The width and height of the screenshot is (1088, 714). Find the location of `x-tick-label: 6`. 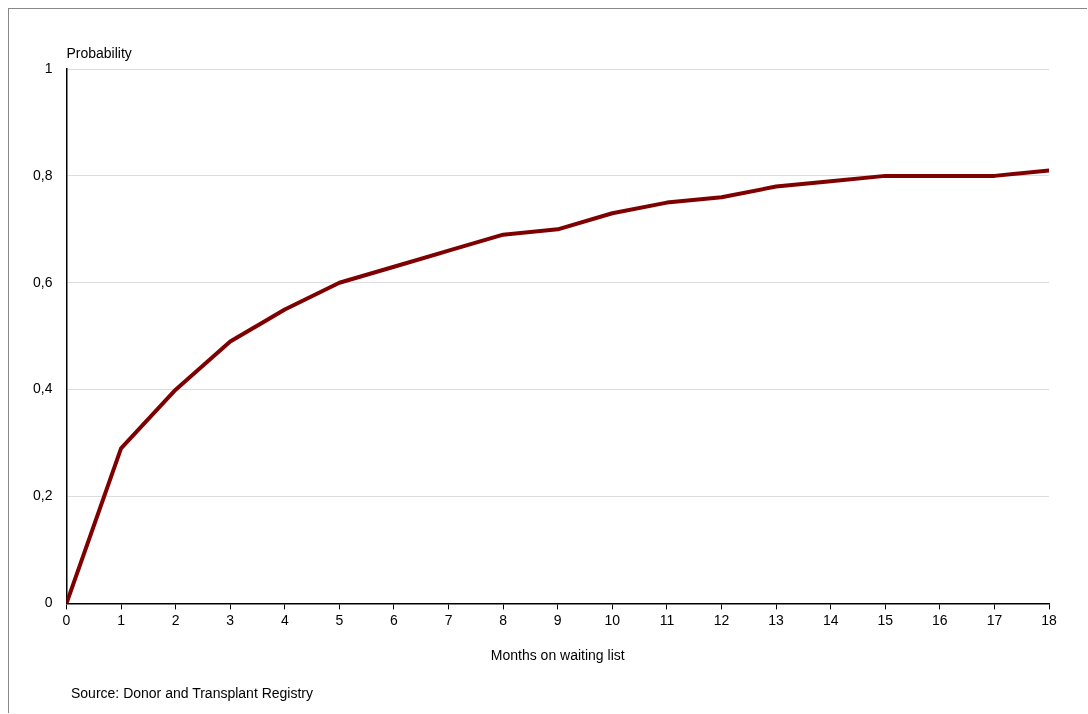

x-tick-label: 6 is located at coordinates (394, 619).